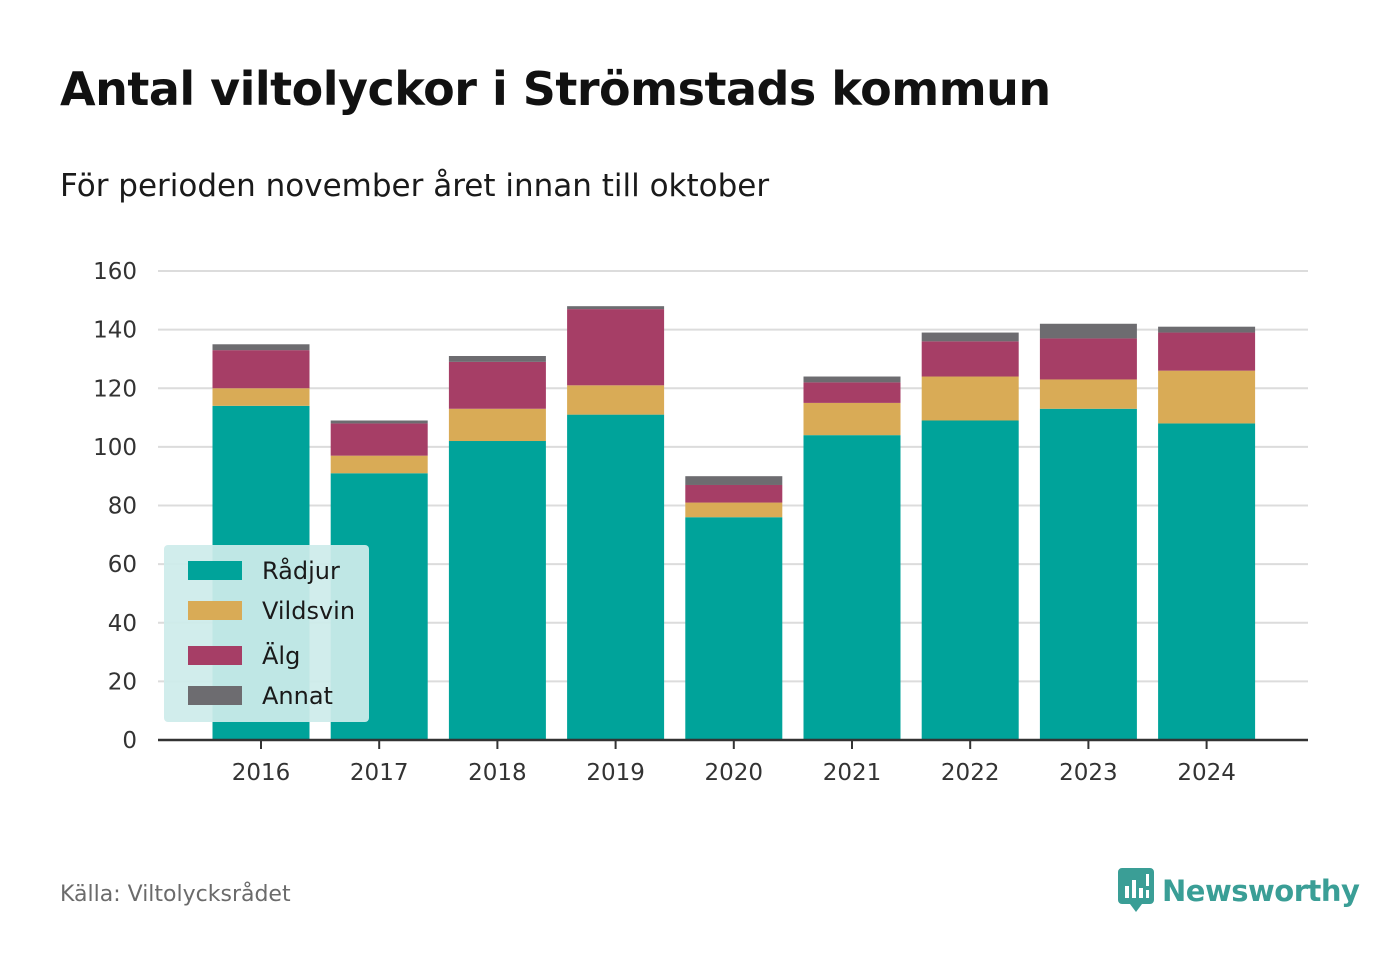  Describe the element at coordinates (122, 682) in the screenshot. I see `y-tick-label: 20` at that location.